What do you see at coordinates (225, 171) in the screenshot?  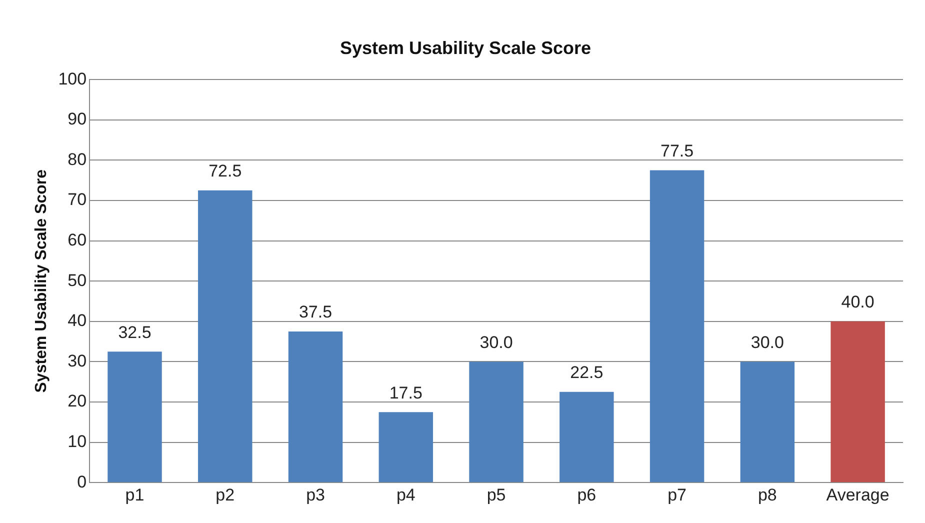 I see `data-label: 72.5` at bounding box center [225, 171].